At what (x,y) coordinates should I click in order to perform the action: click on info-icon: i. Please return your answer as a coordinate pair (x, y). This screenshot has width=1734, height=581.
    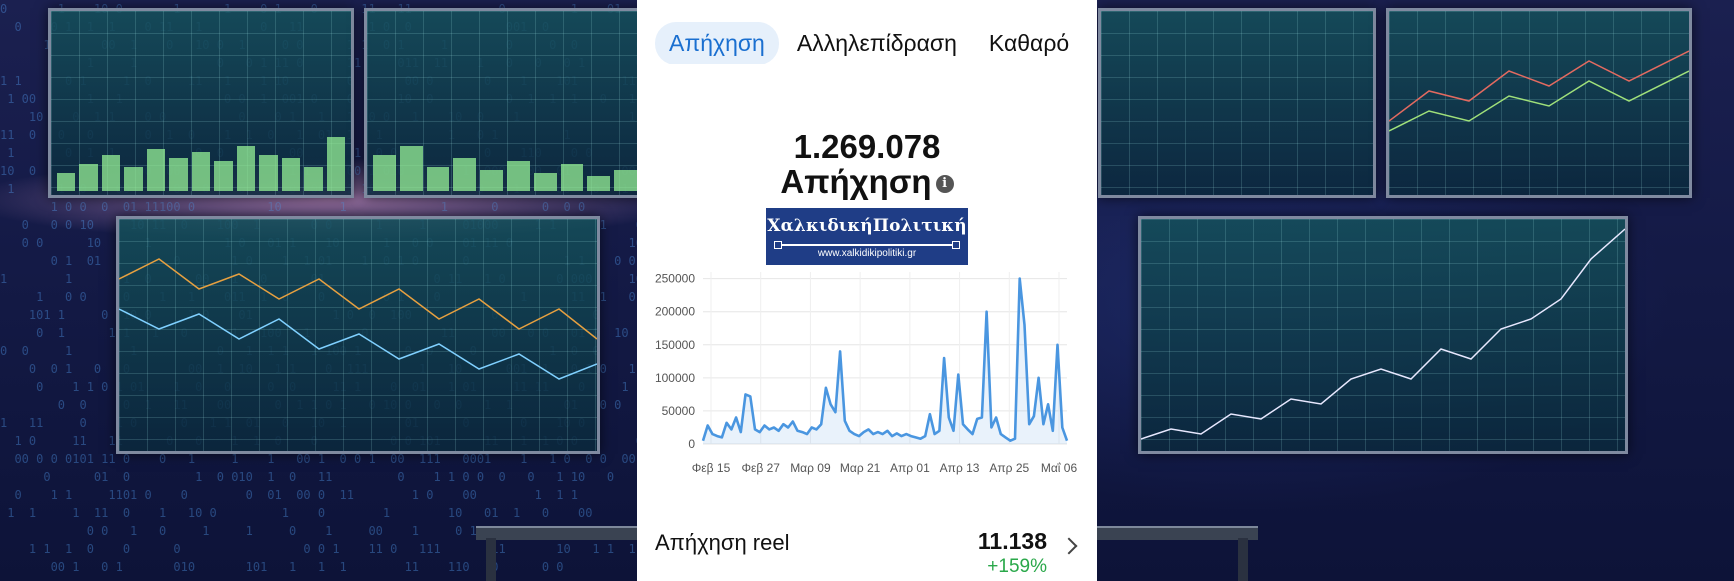
    Looking at the image, I should click on (945, 184).